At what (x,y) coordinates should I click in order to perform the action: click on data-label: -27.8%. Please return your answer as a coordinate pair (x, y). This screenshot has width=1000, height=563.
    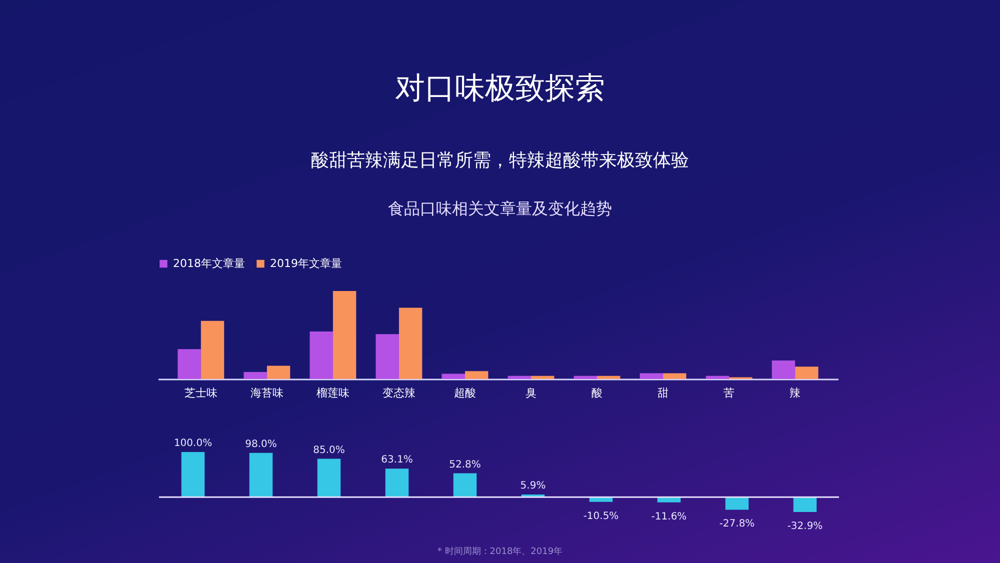
    Looking at the image, I should click on (737, 524).